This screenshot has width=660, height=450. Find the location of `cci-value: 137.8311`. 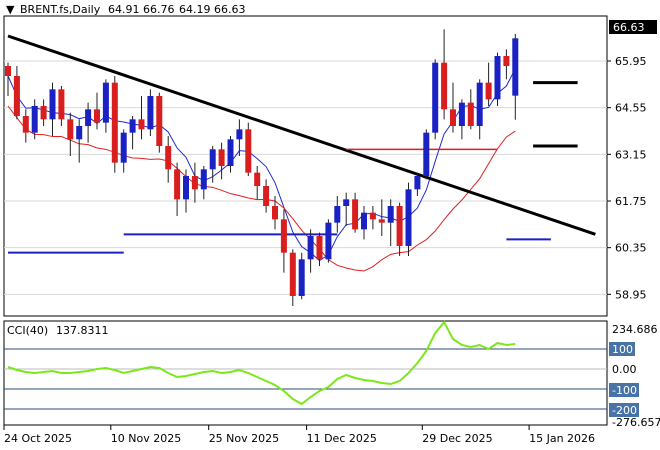

cci-value: 137.8311 is located at coordinates (82, 330).